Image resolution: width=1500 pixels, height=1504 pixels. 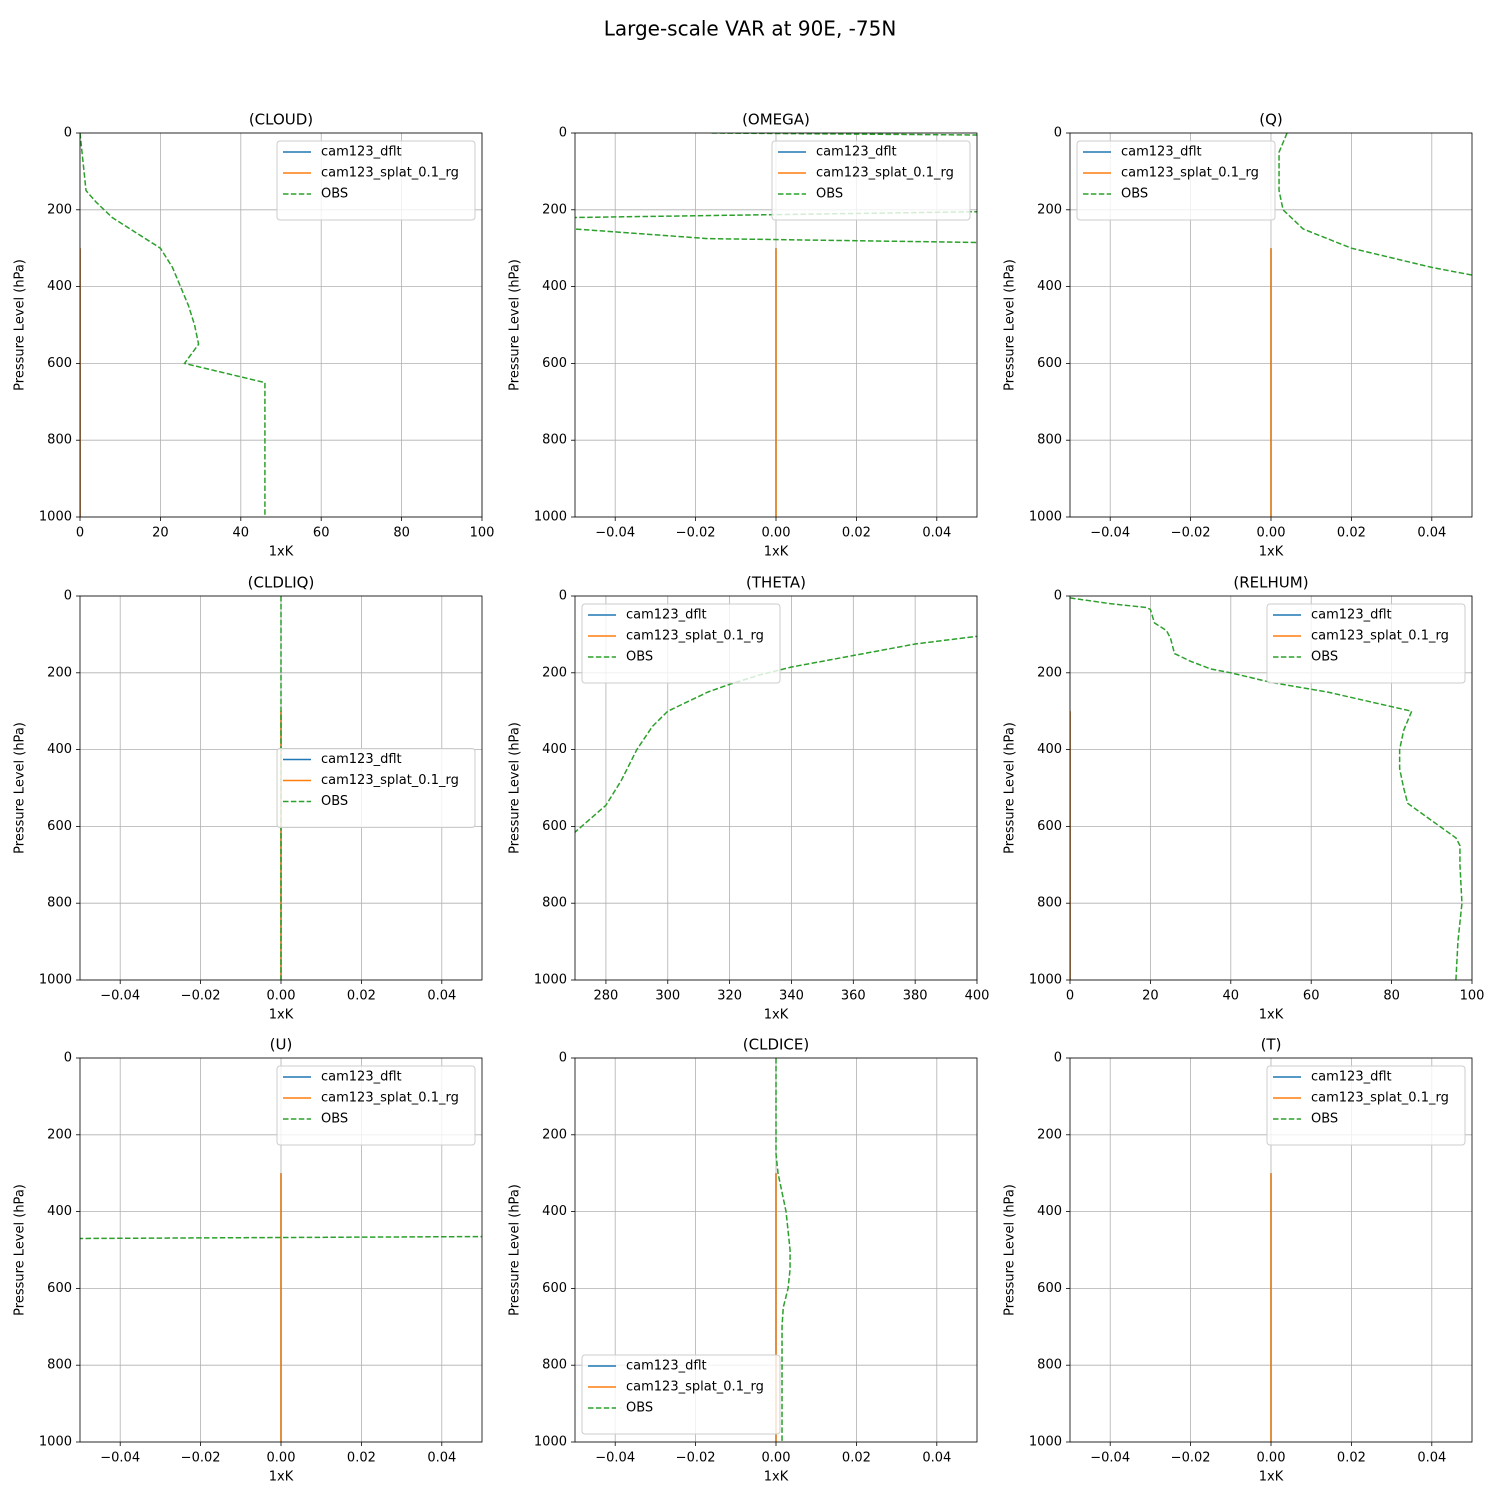 What do you see at coordinates (281, 583) in the screenshot?
I see `subplot-title: (CLDLIQ)` at bounding box center [281, 583].